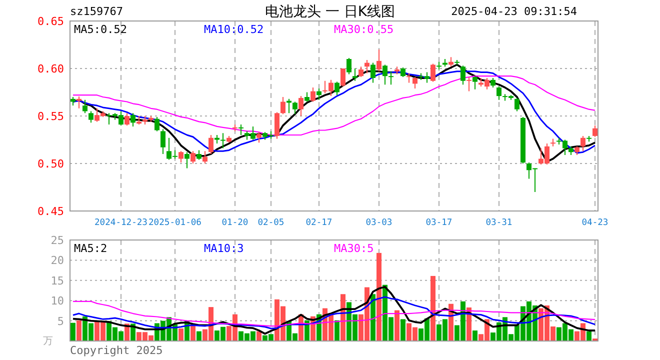  I want to click on x-tick-label: 03-17, so click(439, 223).